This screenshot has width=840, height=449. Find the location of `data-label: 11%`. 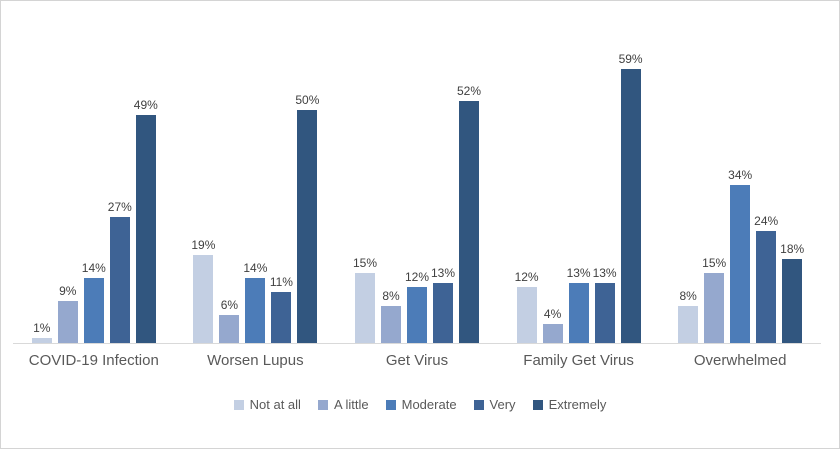

data-label: 11% is located at coordinates (281, 282).